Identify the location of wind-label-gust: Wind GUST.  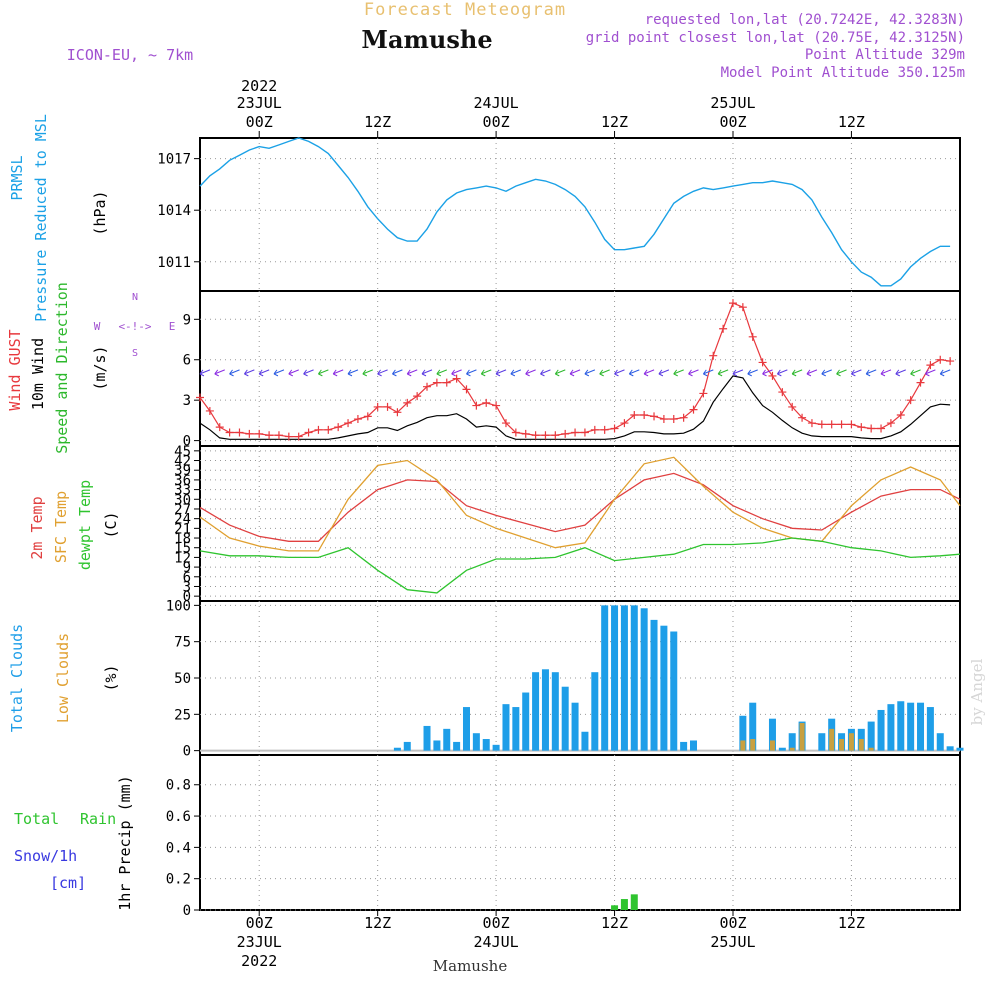
(15, 369).